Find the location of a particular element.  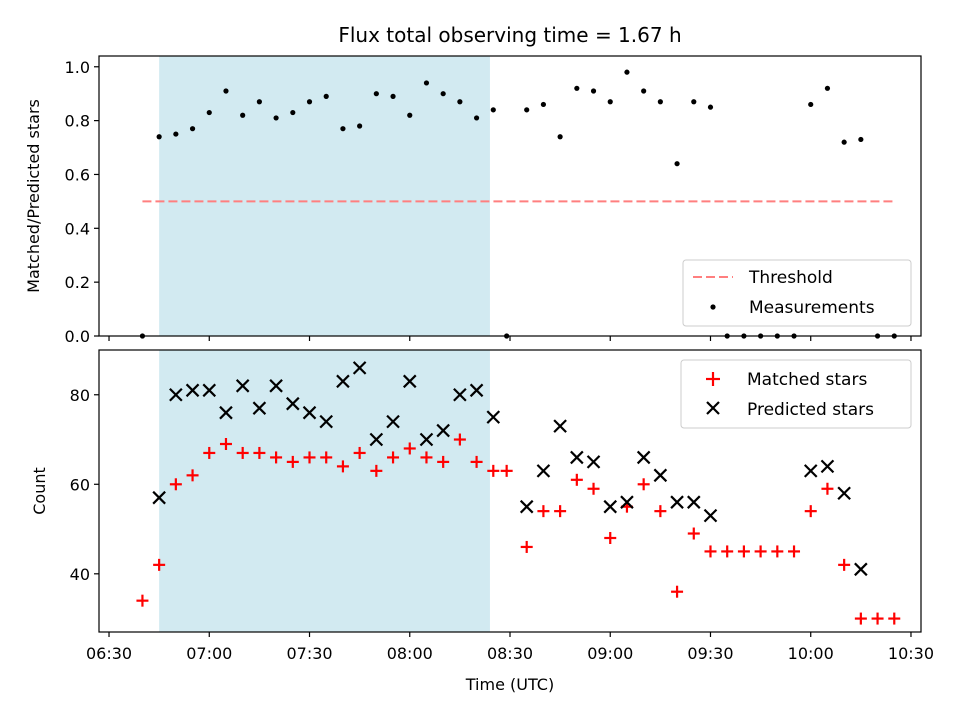

count-y-tick-label: 80 is located at coordinates (80, 395).